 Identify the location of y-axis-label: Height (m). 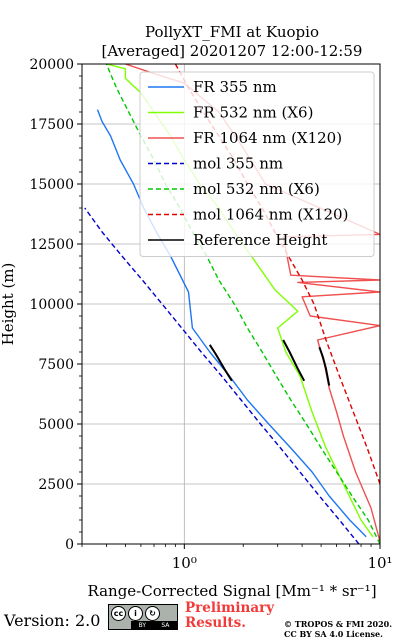
(8, 304).